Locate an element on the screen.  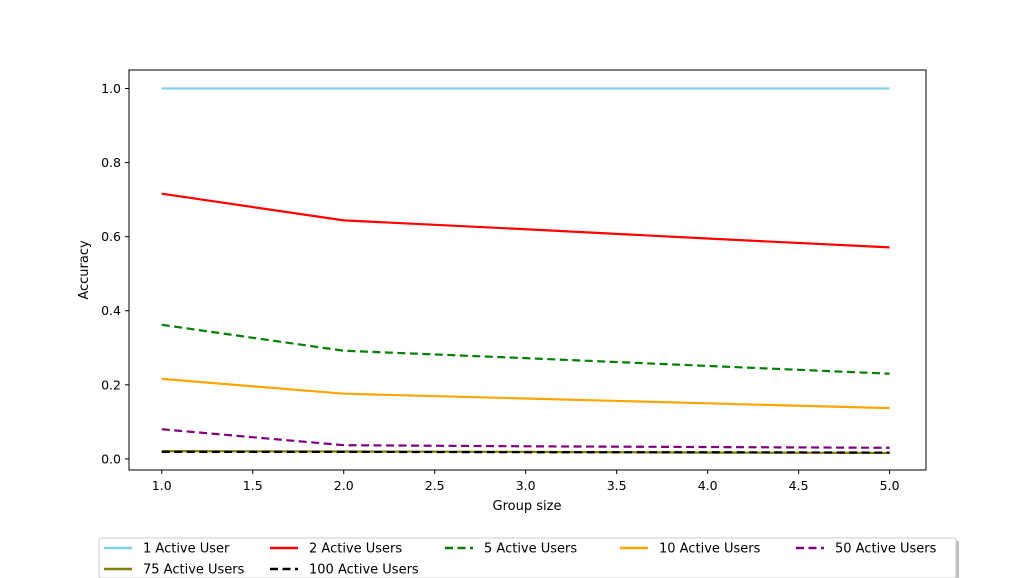
x-tick-label: 3.5 is located at coordinates (617, 485).